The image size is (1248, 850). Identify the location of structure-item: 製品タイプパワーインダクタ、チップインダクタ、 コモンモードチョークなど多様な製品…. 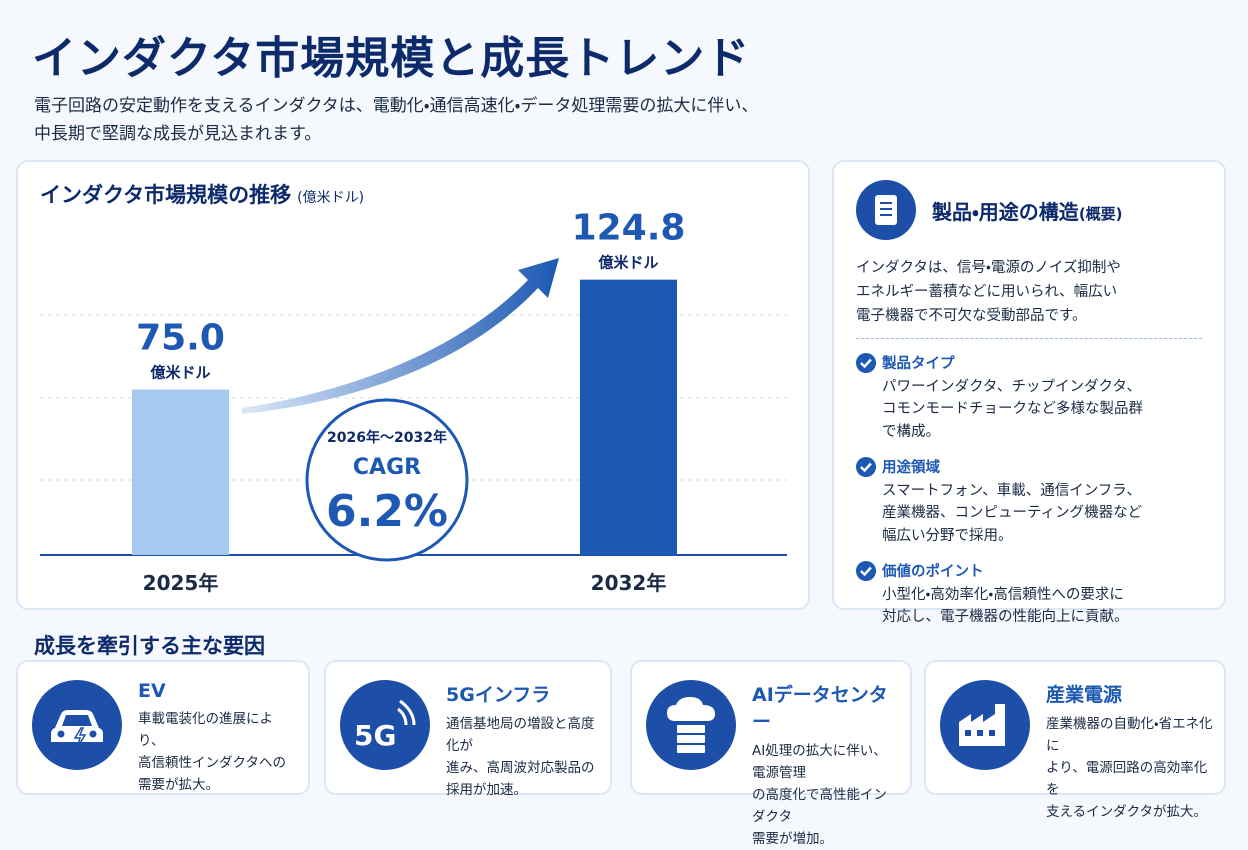
(1029, 398).